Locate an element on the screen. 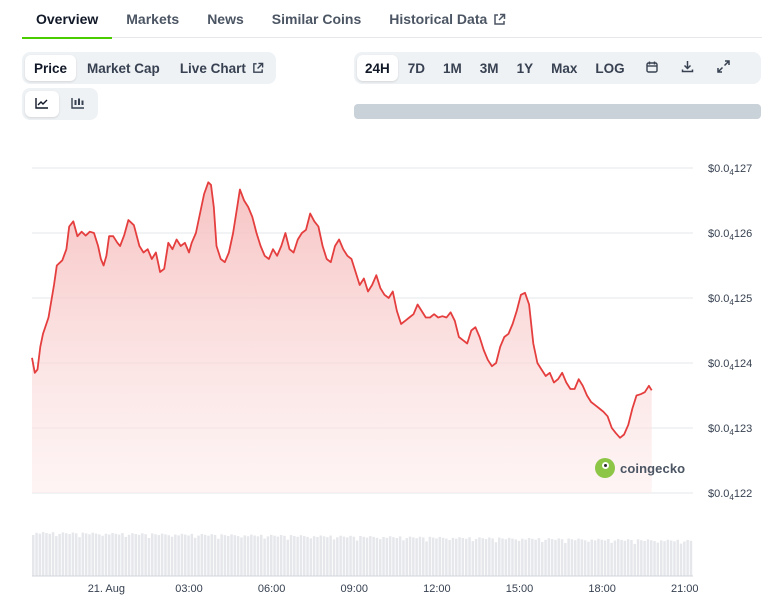  range-1m-button: 1M is located at coordinates (452, 68).